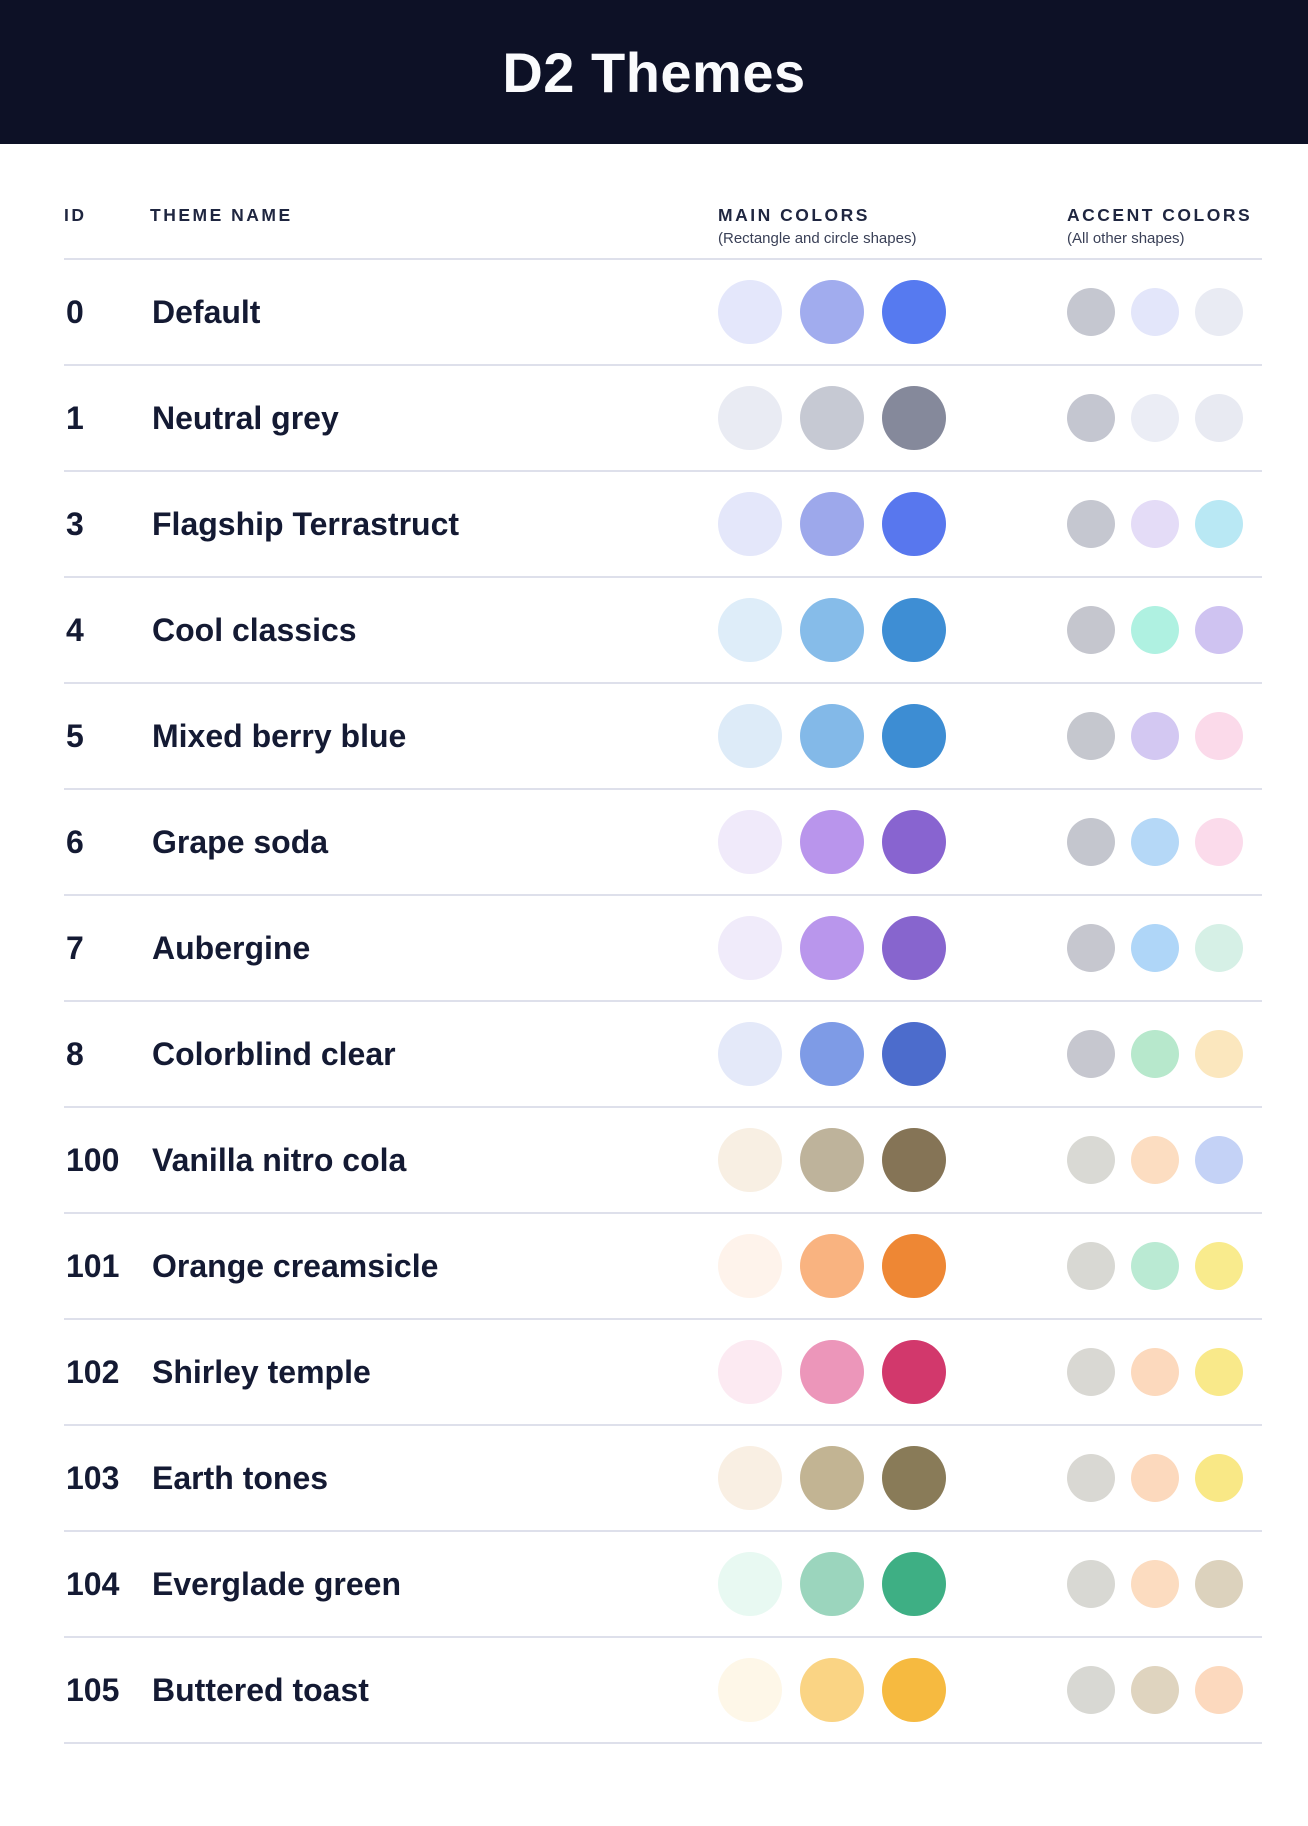 This screenshot has width=1308, height=1826. What do you see at coordinates (663, 1373) in the screenshot?
I see `theme-row: 102 Shirley temple` at bounding box center [663, 1373].